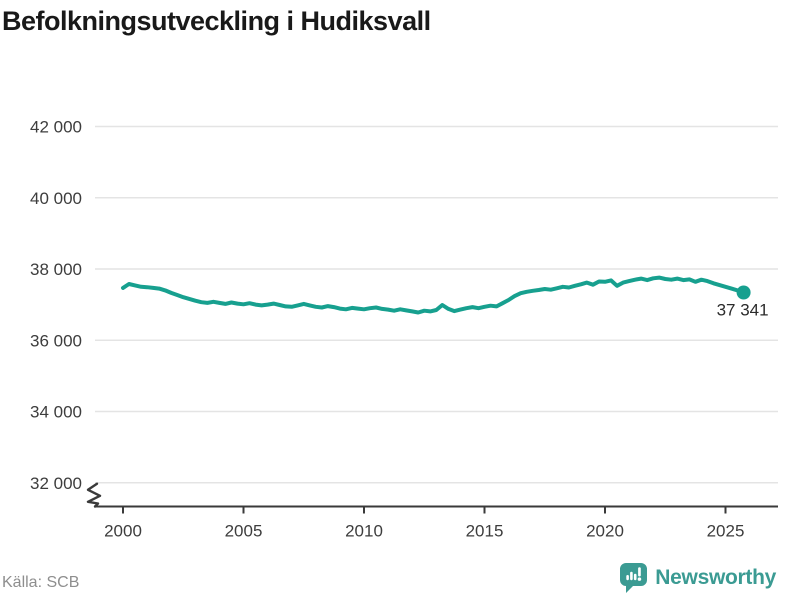 The image size is (800, 600). I want to click on population-line, so click(433, 295).